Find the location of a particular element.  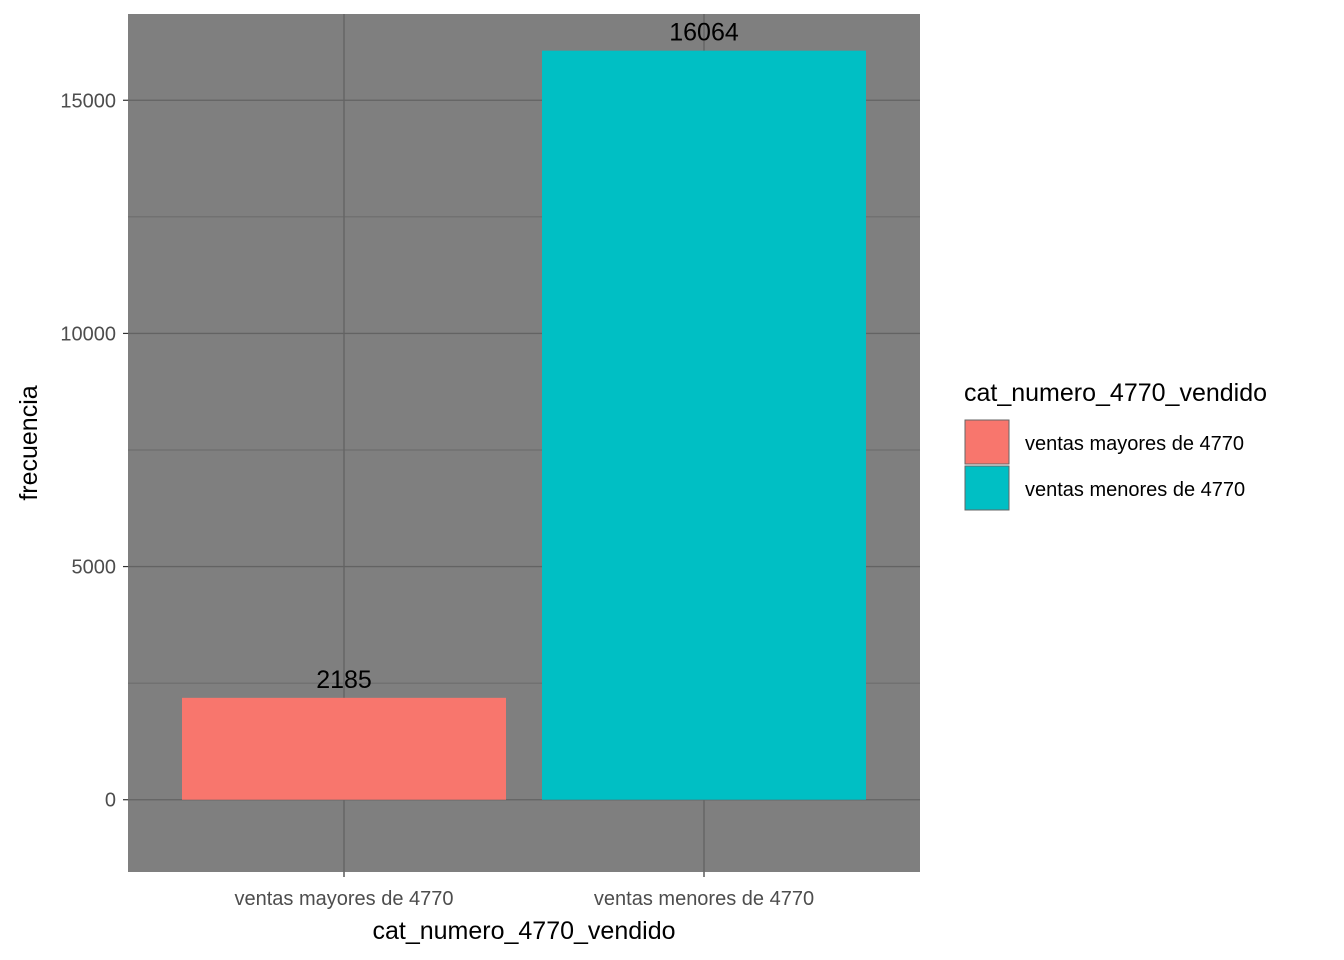

legend-label: ventas mayores de 4770 is located at coordinates (1134, 444).